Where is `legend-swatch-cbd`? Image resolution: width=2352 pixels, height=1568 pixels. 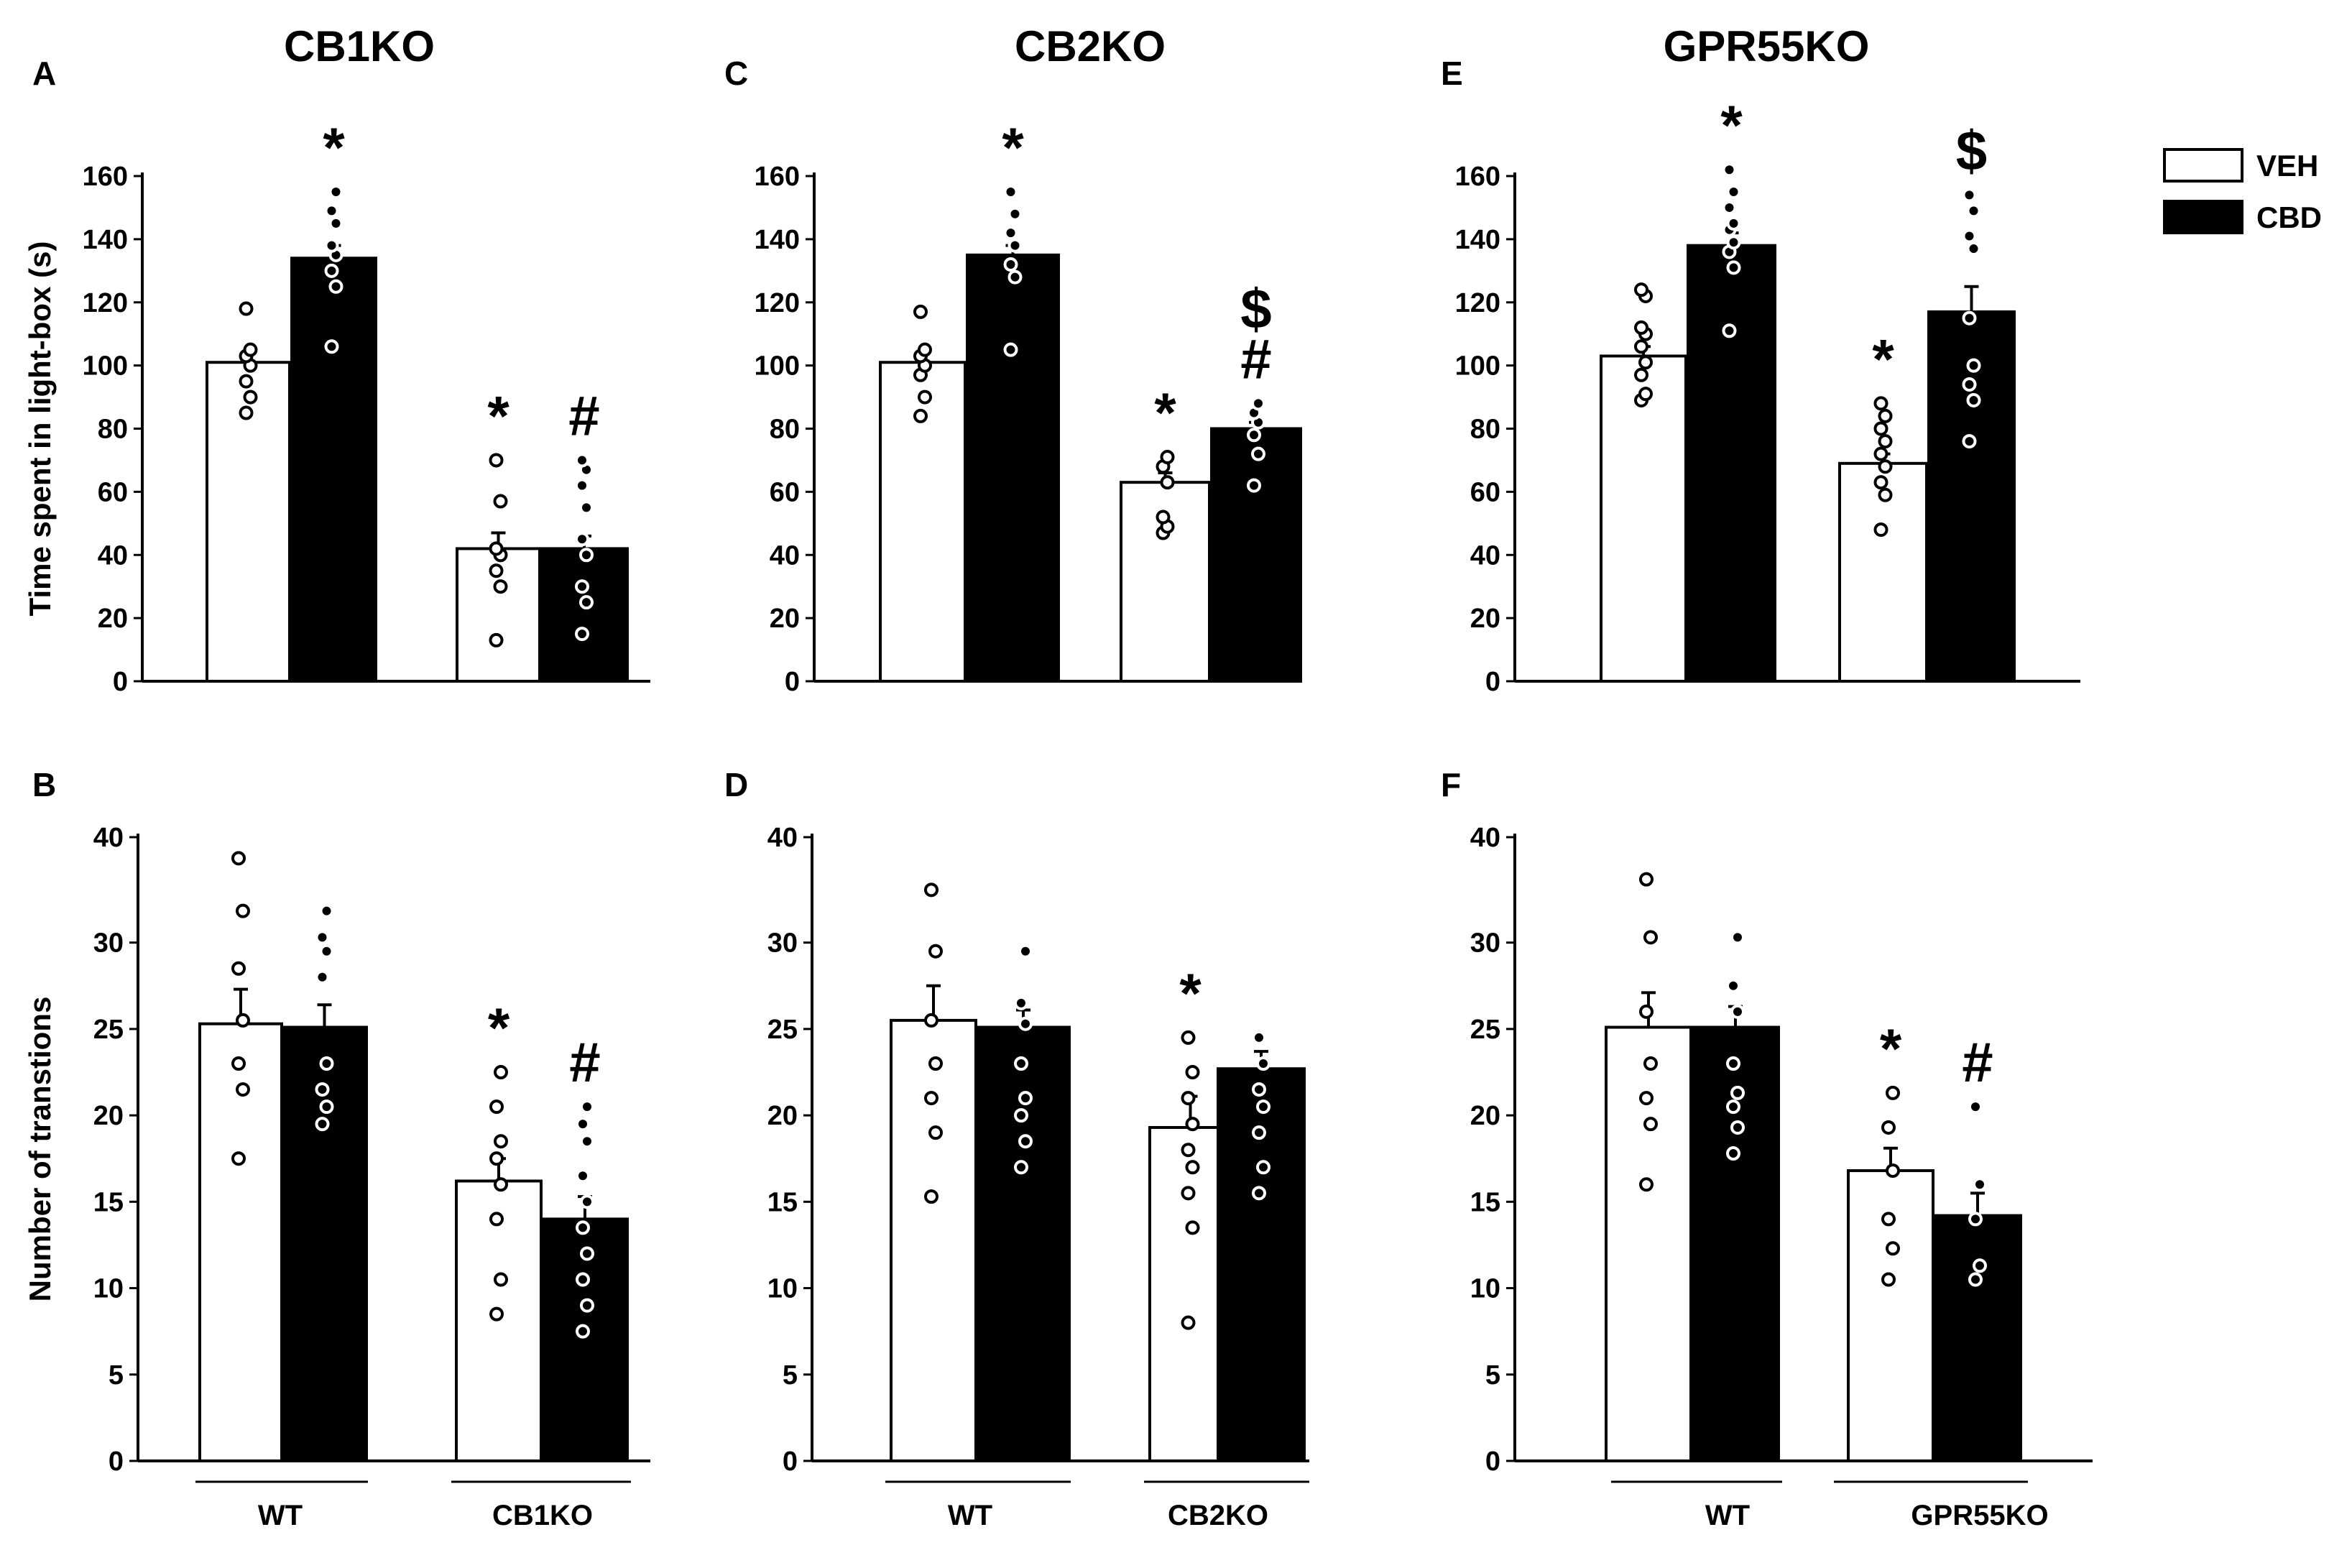
legend-swatch-cbd is located at coordinates (2203, 217).